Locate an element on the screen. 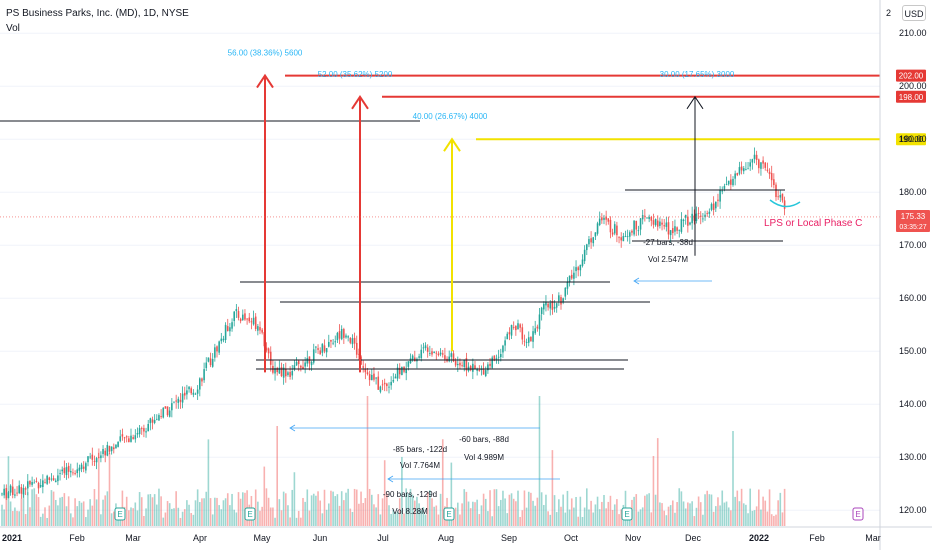 This screenshot has height=550, width=932. time-tick-label: Nov is located at coordinates (633, 538).